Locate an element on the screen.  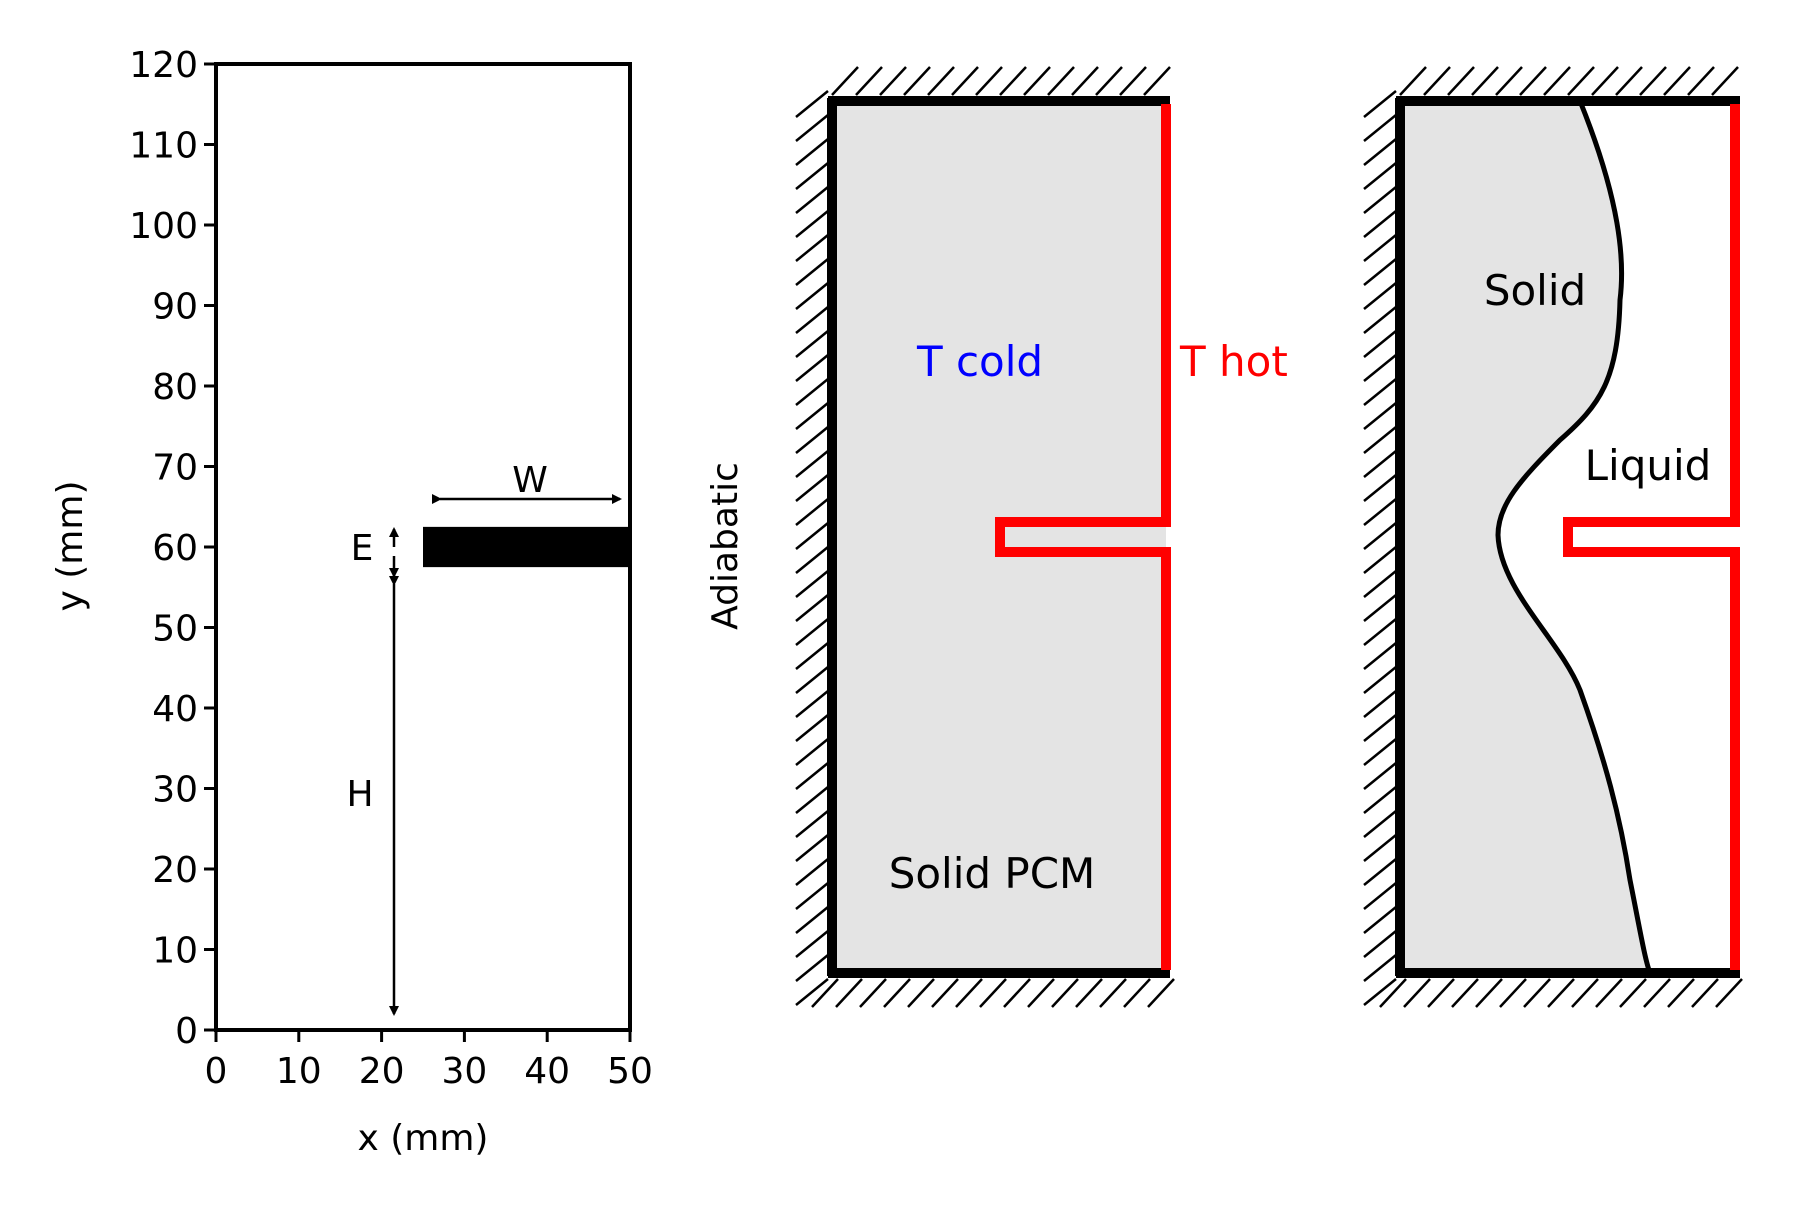
y-tick-label: 90 is located at coordinates (175, 307).